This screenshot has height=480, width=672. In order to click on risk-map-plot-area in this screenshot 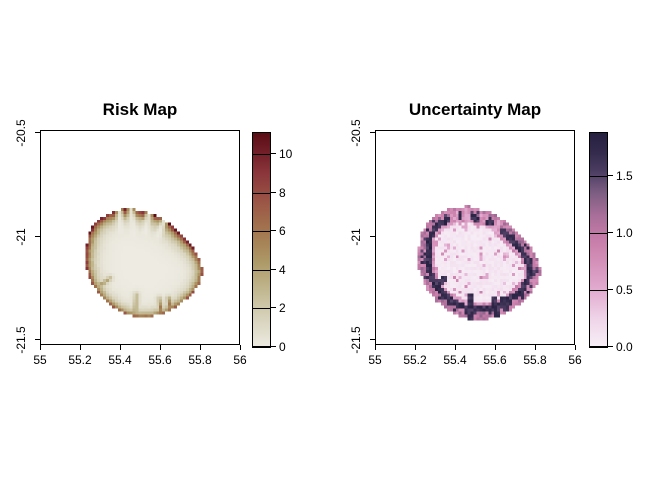, I will do `click(140, 237)`.